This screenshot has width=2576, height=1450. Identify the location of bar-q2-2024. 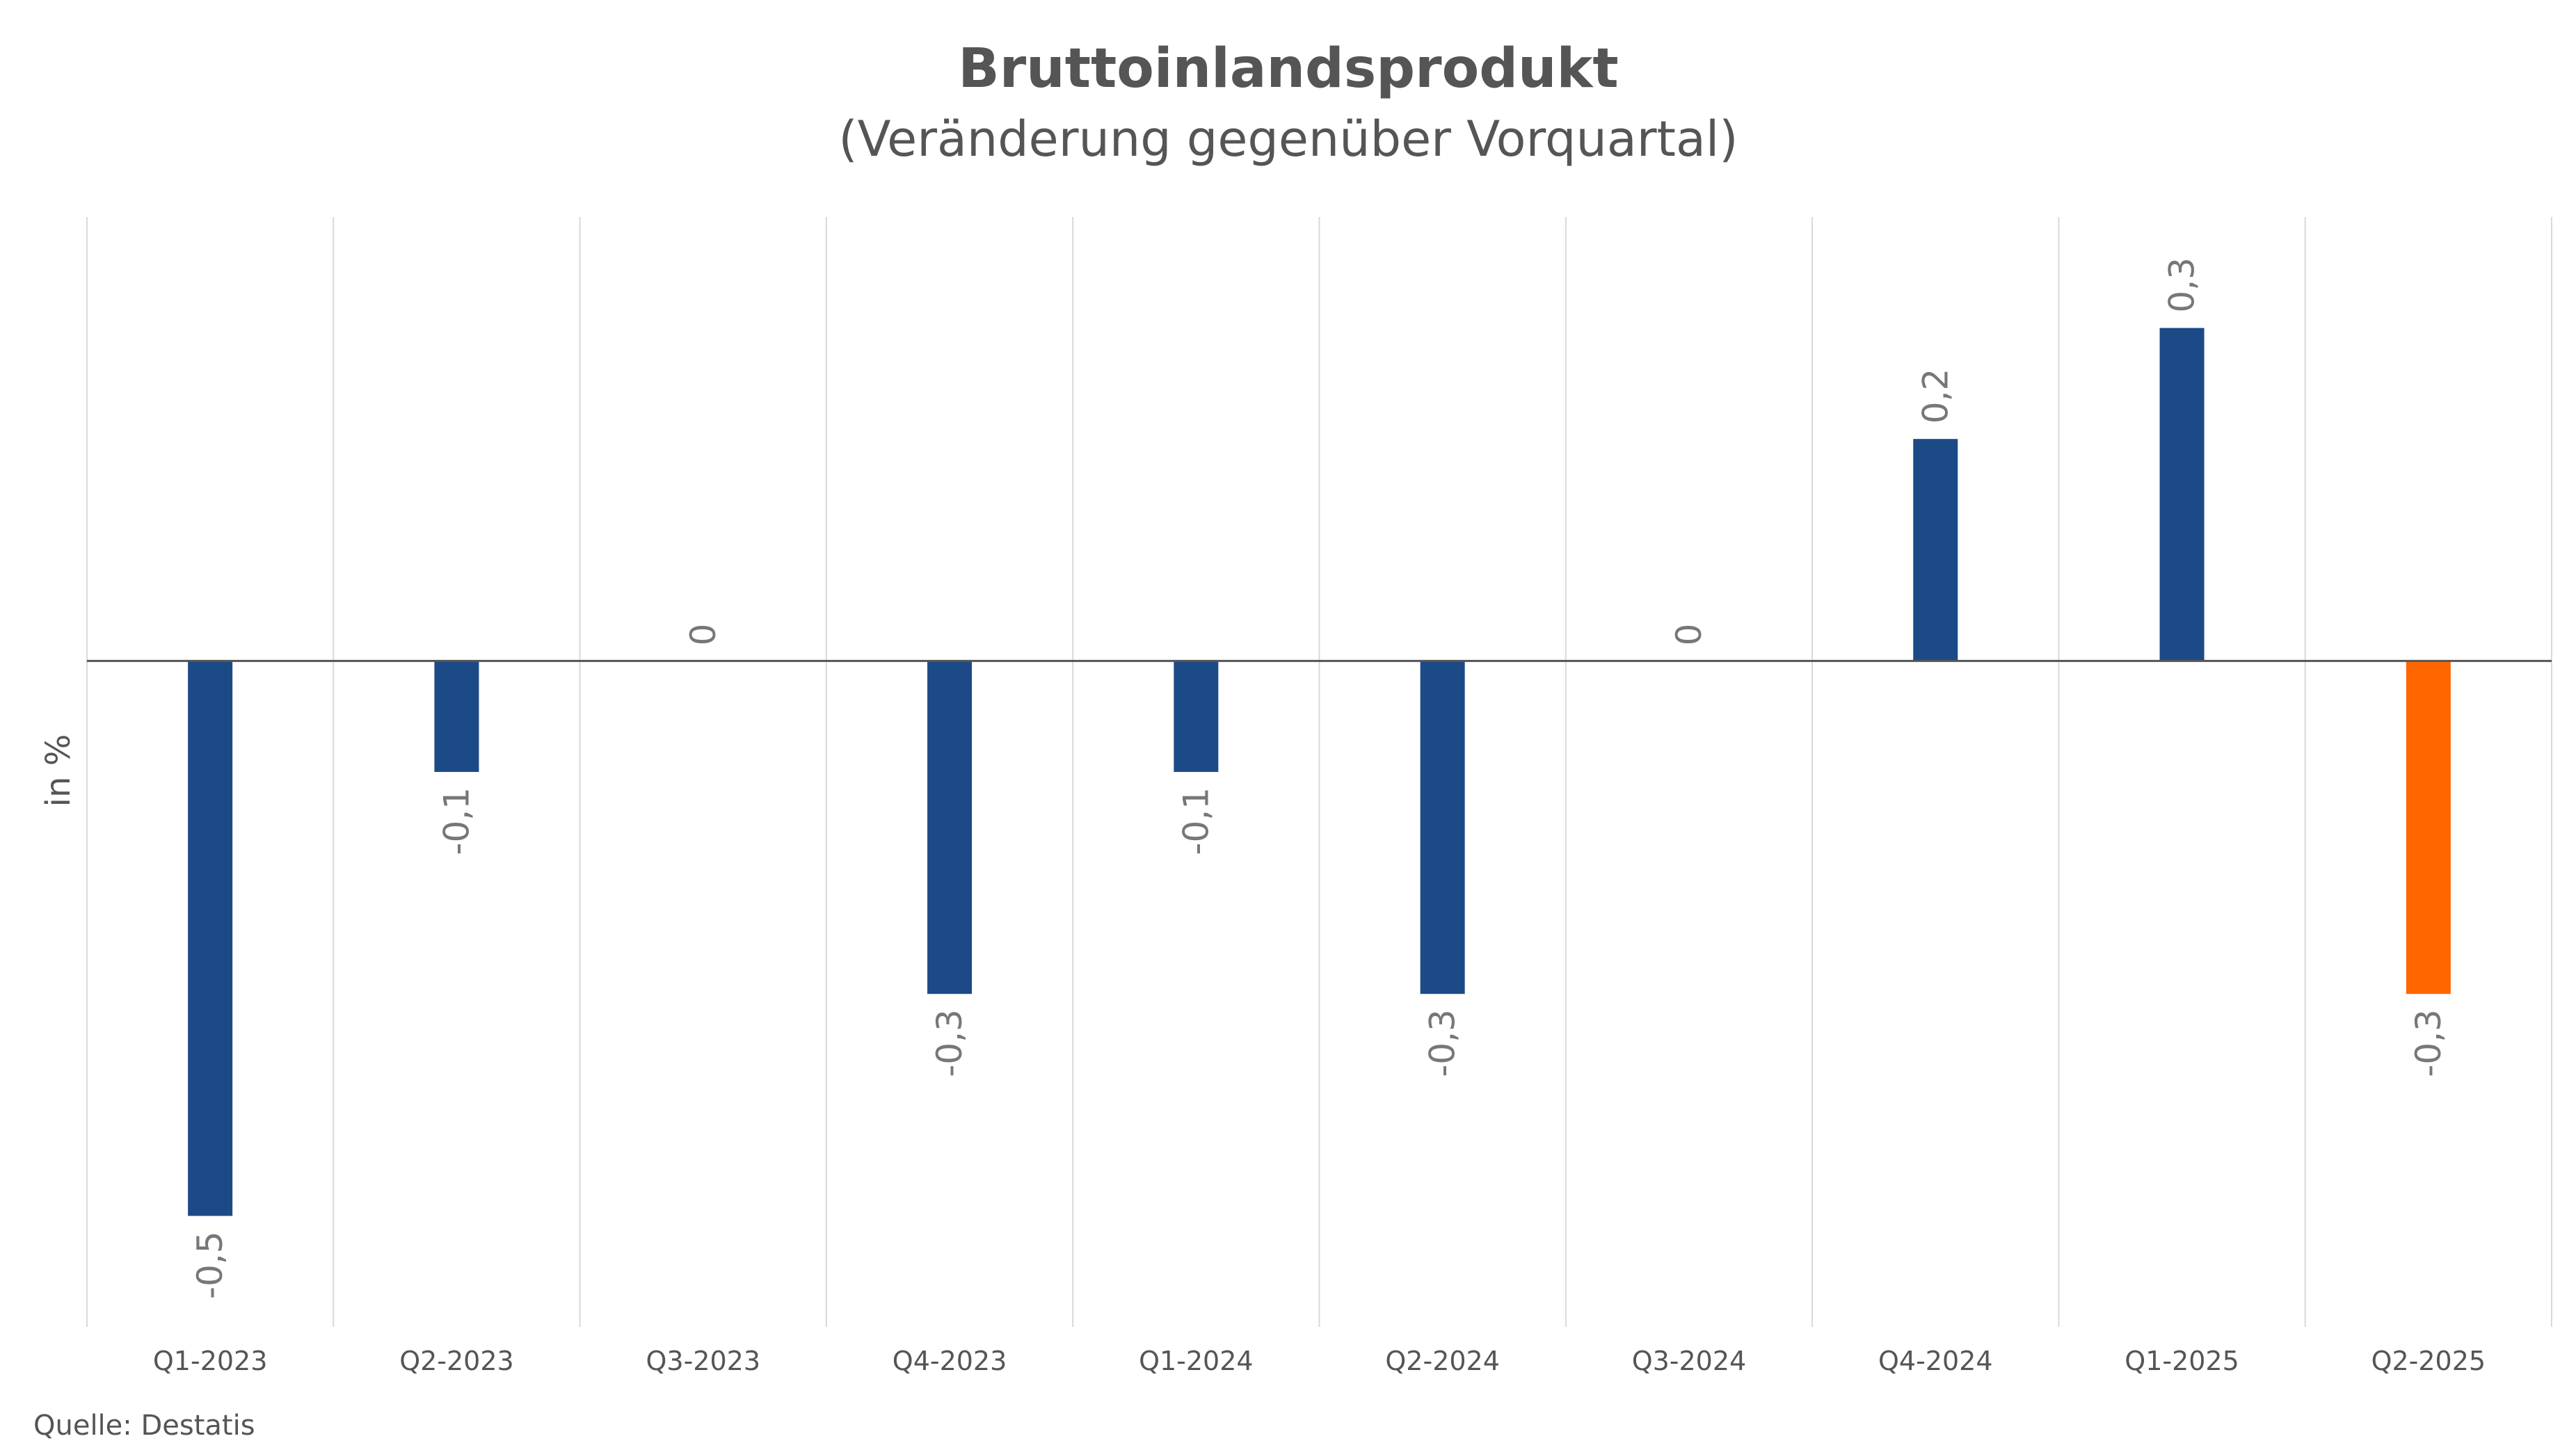
(1442, 827).